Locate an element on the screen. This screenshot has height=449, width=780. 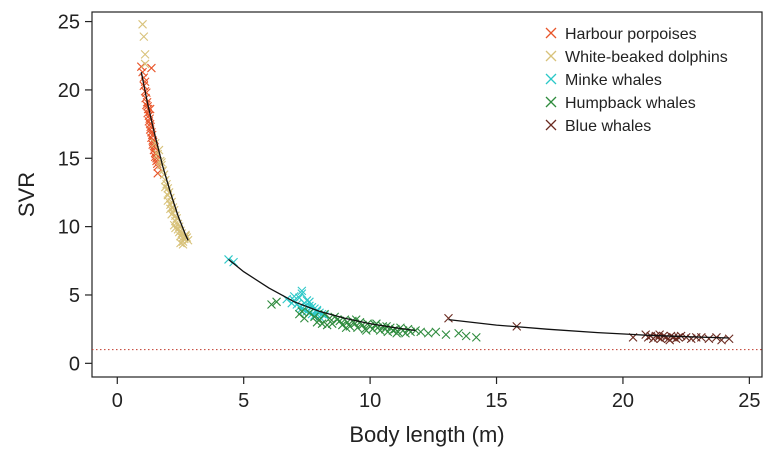
x-tick-label: 5 is located at coordinates (243, 401).